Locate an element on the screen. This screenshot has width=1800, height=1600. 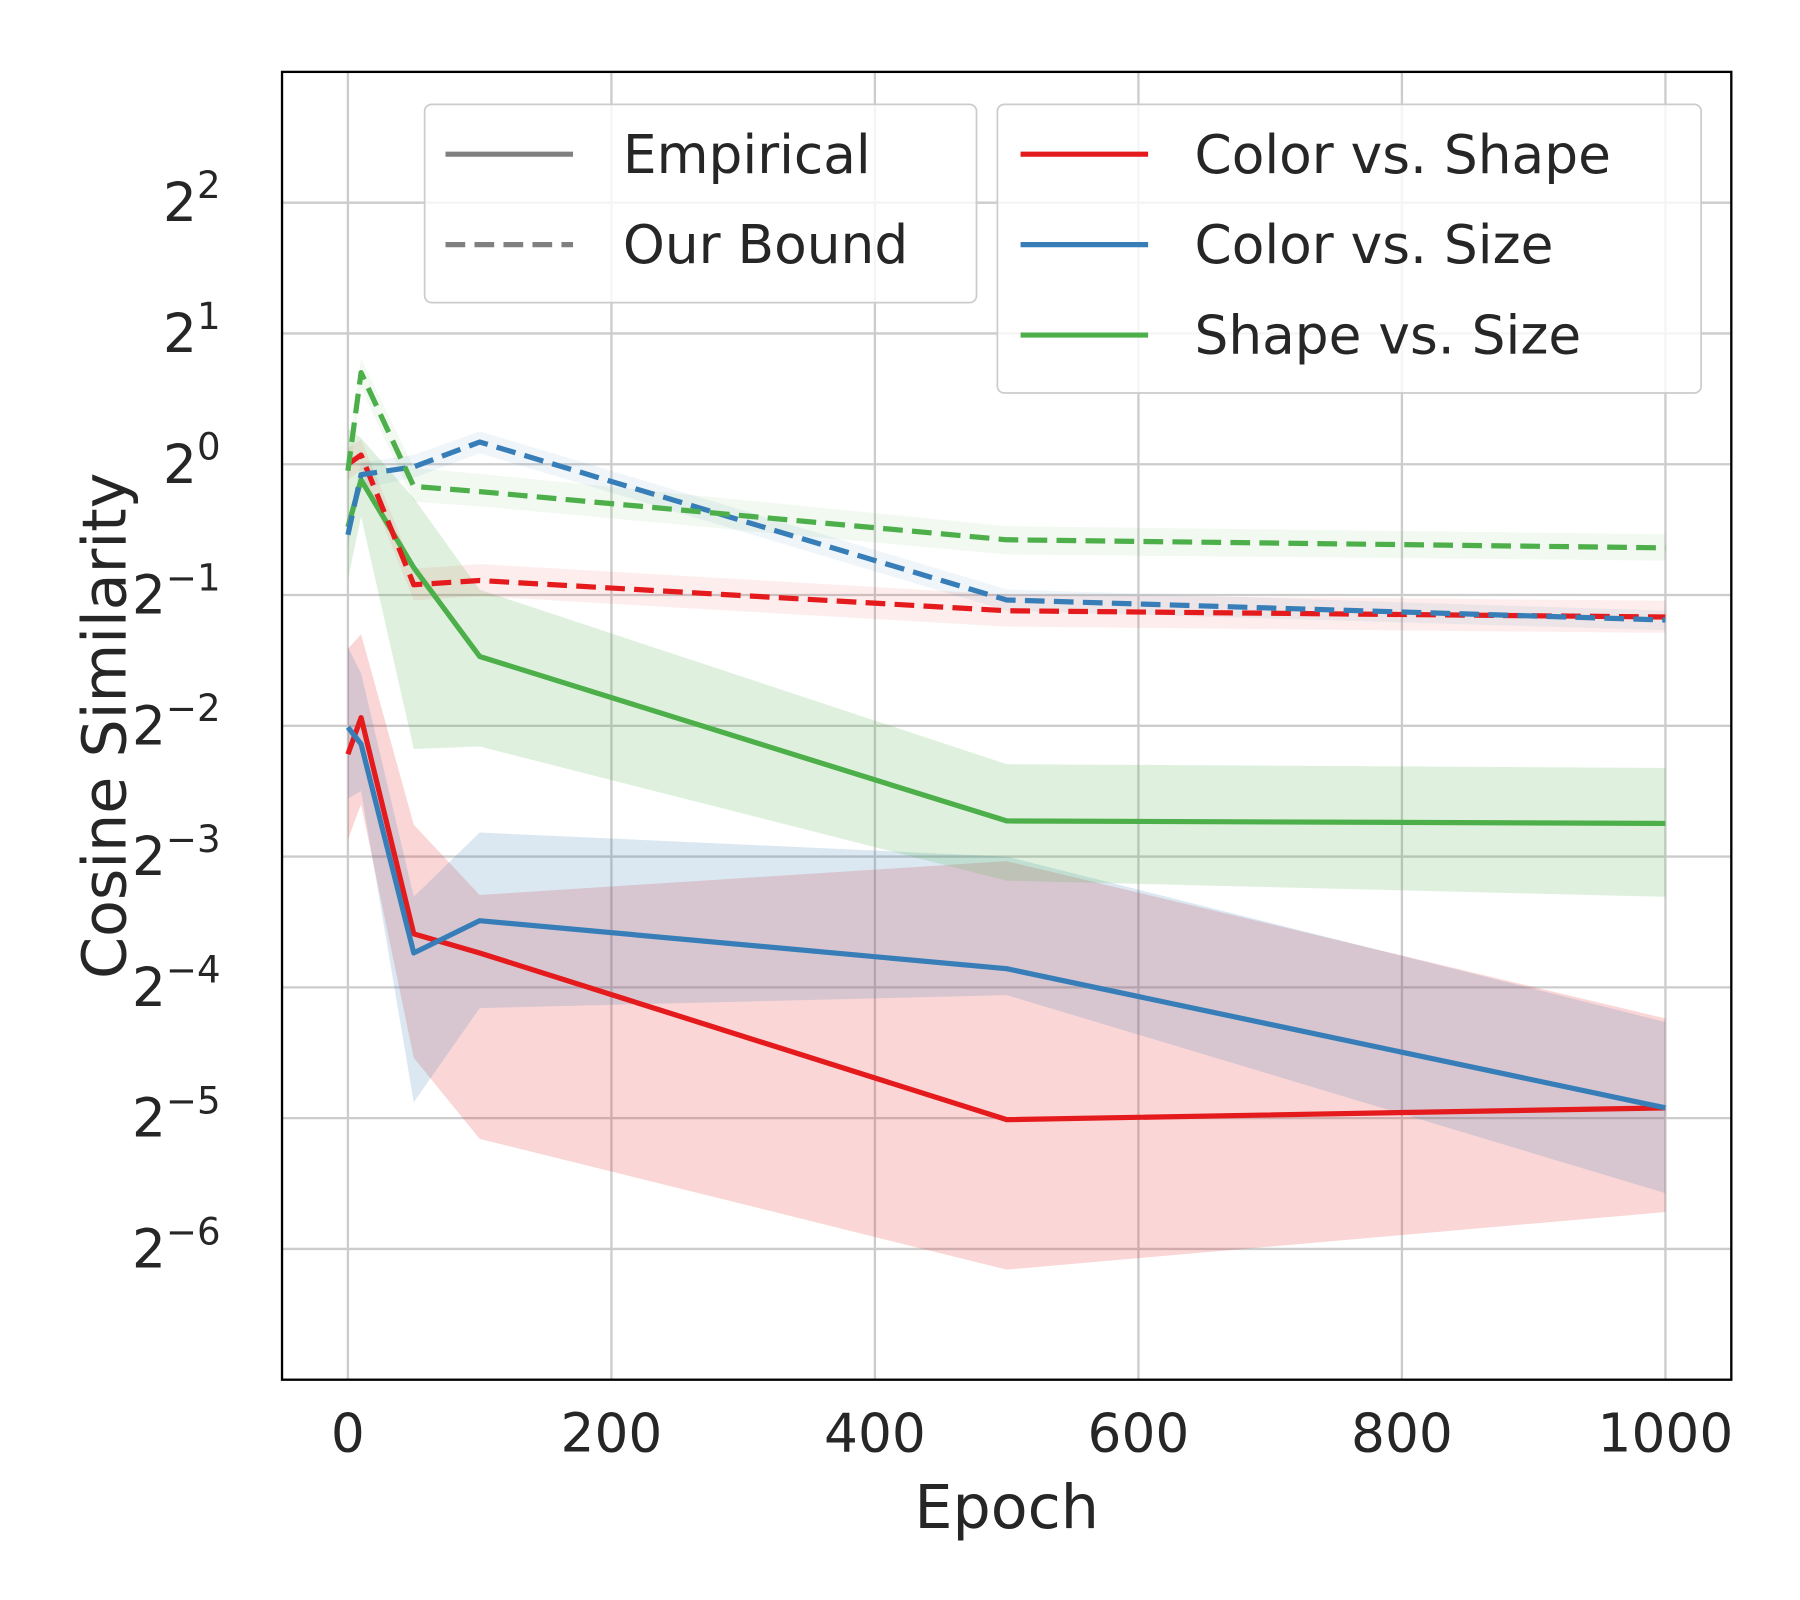
band-shape-vs-sizebound is located at coordinates (1006, 459).